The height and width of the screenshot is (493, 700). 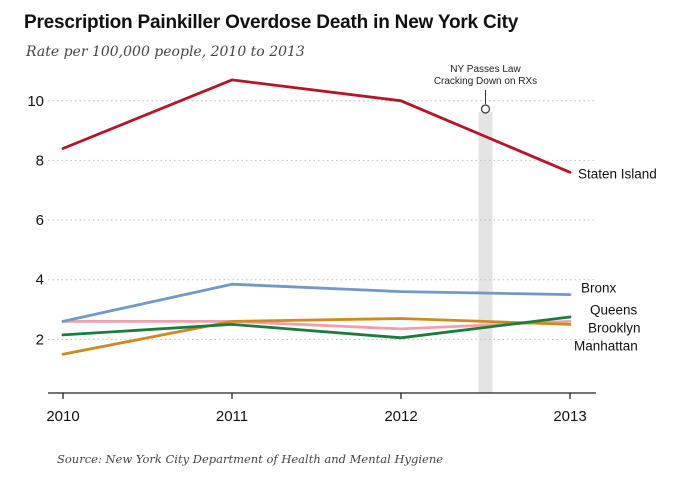 I want to click on series-label-manhattan: Manhattan, so click(x=606, y=346).